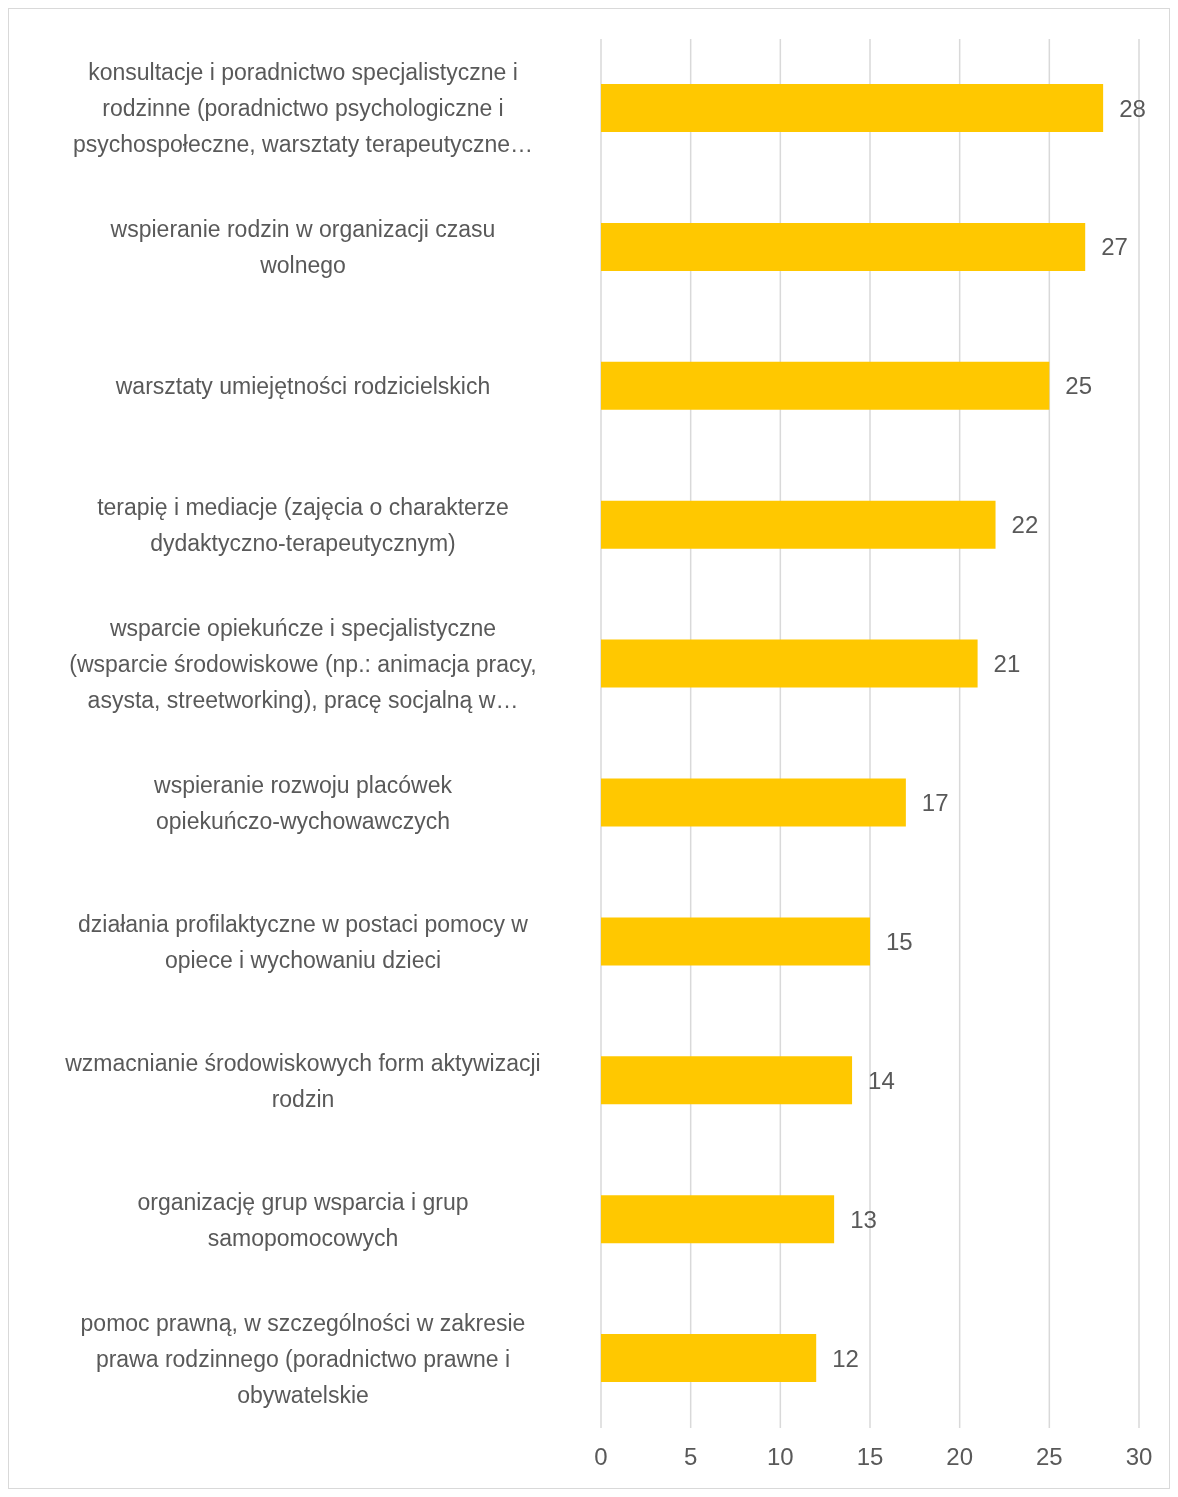  Describe the element at coordinates (960, 1457) in the screenshot. I see `x-tick-label: 20` at that location.